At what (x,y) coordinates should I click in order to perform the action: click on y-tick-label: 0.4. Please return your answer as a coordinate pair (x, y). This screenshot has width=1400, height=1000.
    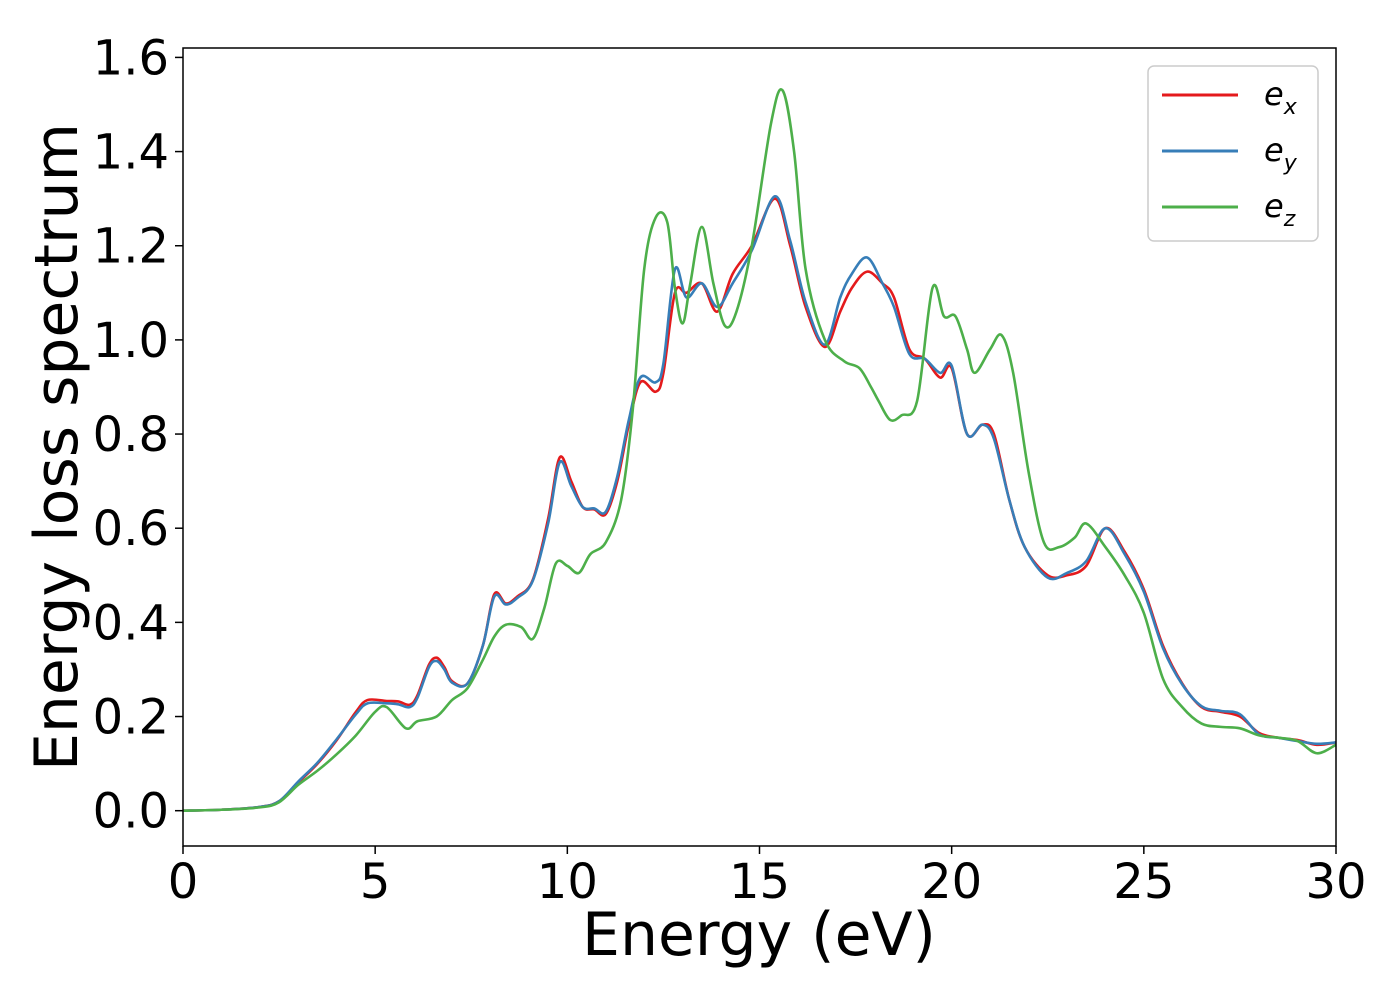
    Looking at the image, I should click on (131, 623).